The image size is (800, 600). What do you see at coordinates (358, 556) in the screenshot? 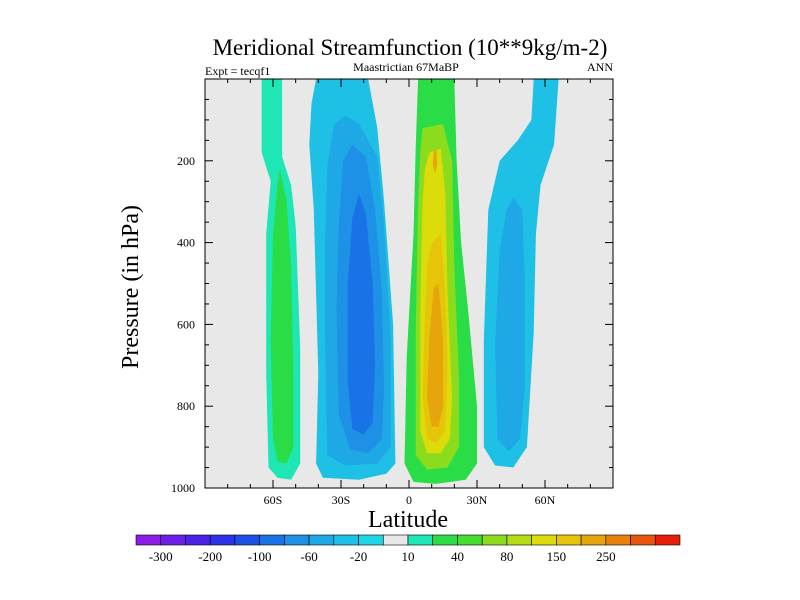
I see `colorbar-label: -20` at bounding box center [358, 556].